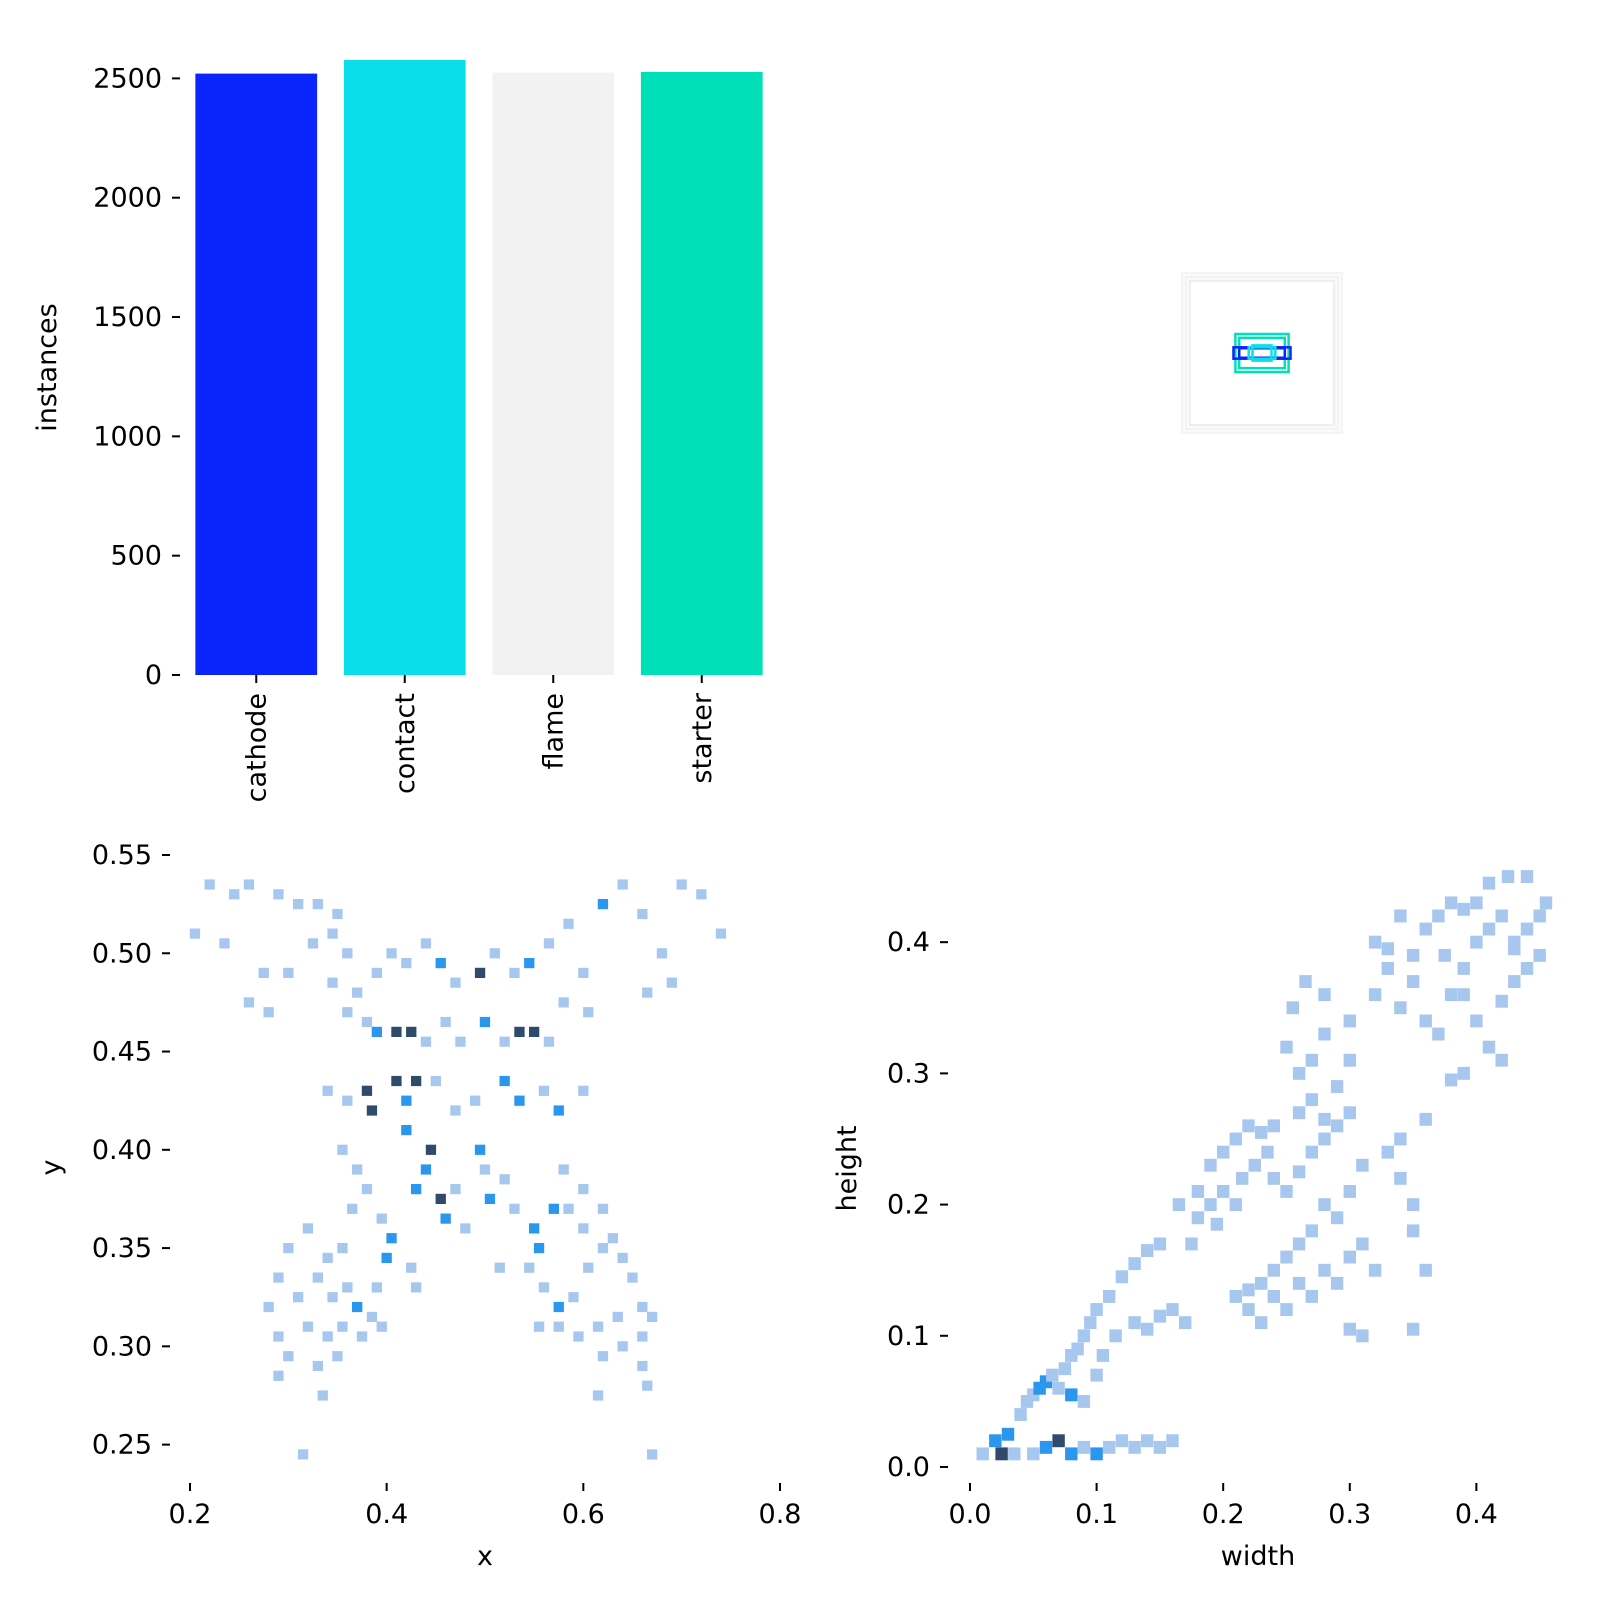 This screenshot has height=1600, width=1600. I want to click on y-tick-label: 0, so click(153, 675).